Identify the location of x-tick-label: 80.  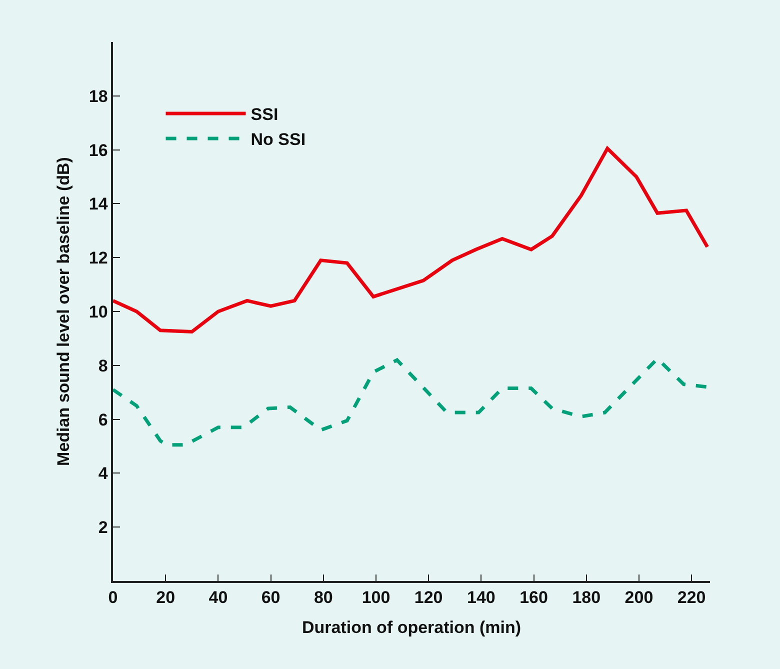
(323, 598).